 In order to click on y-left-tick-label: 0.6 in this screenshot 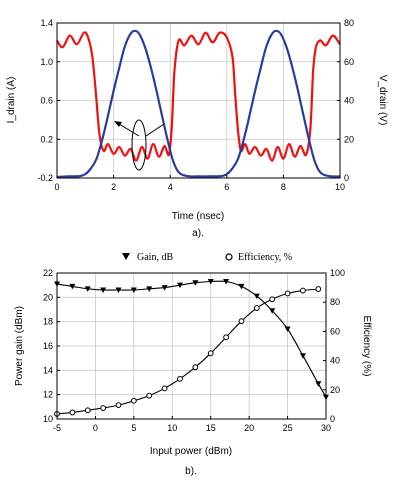, I will do `click(46, 101)`.